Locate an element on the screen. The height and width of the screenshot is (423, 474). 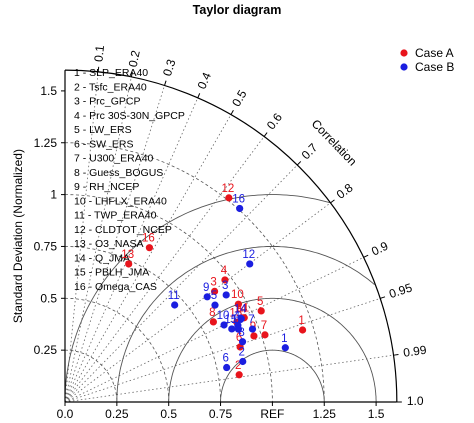
variable-annotation: 14 - Q_JMA is located at coordinates (102, 258).